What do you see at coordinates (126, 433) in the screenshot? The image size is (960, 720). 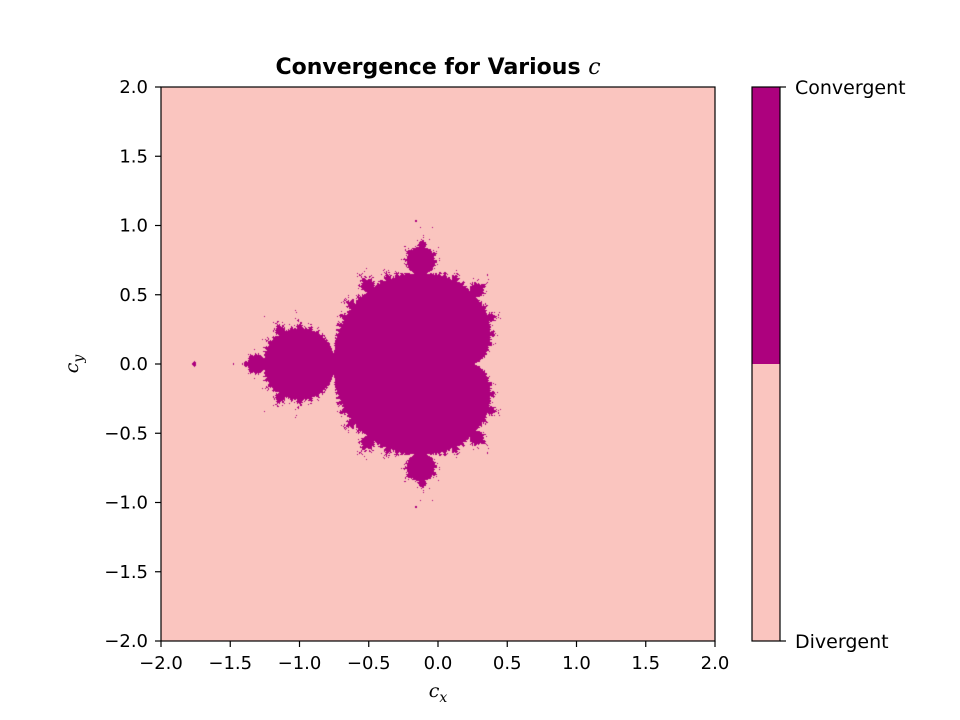 I see `y-tick-label: −0.5` at bounding box center [126, 433].